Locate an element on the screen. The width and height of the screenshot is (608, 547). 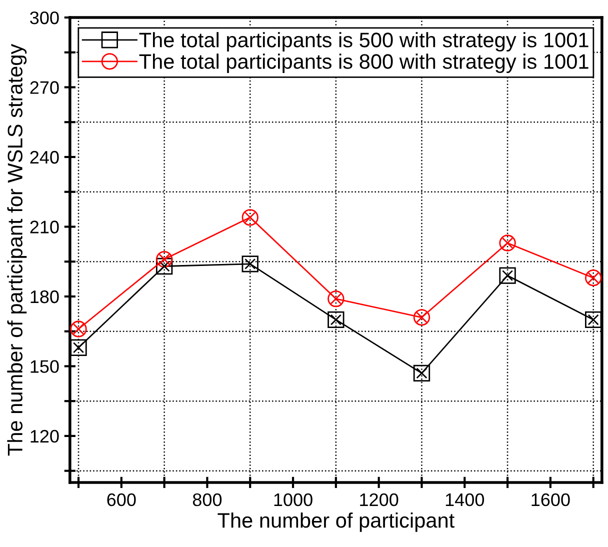
y-tick-label: 120 is located at coordinates (44, 436).